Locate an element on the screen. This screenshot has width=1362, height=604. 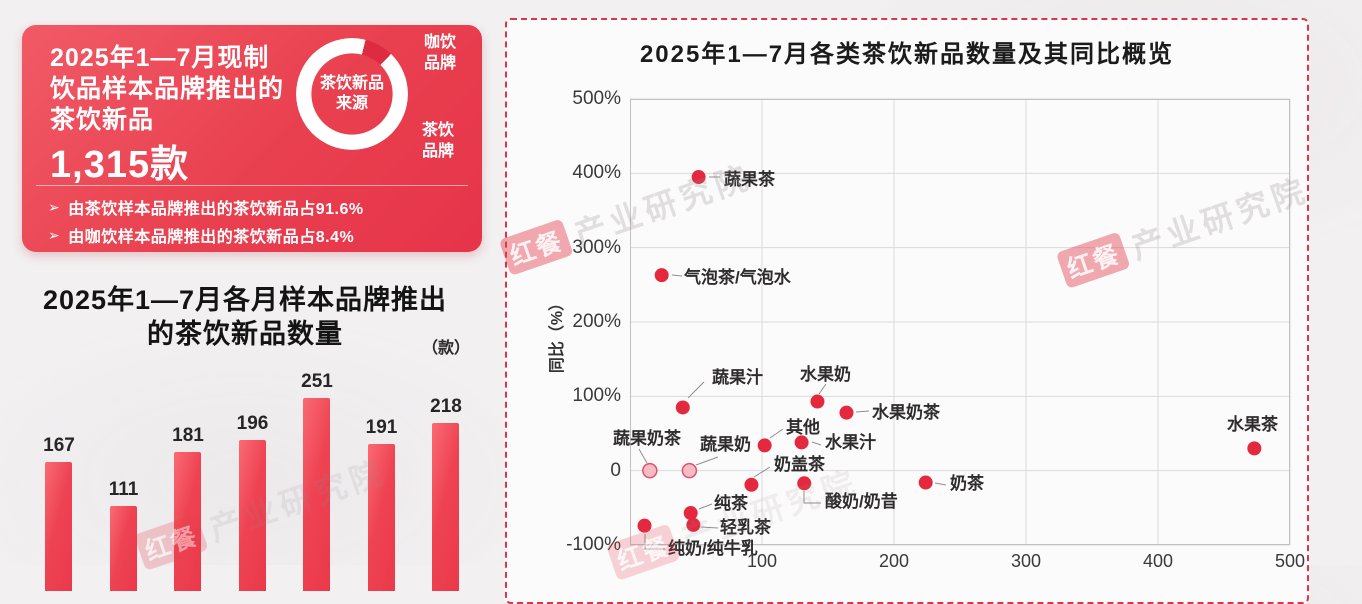
kpi-bullet-tea-share: ➢ 由茶饮样本品牌推出的茶饮新品占91.6% is located at coordinates (206, 207).